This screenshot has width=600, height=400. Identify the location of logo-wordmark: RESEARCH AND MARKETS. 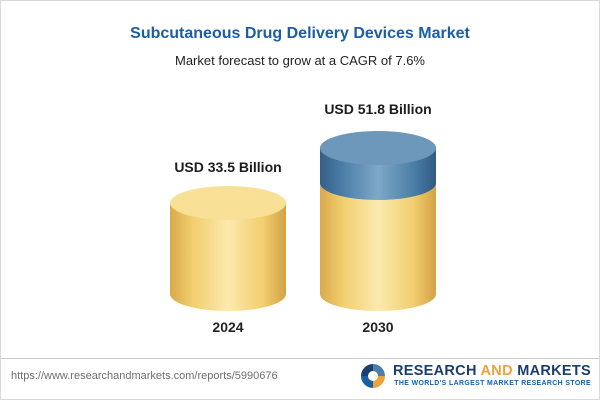
(491, 371).